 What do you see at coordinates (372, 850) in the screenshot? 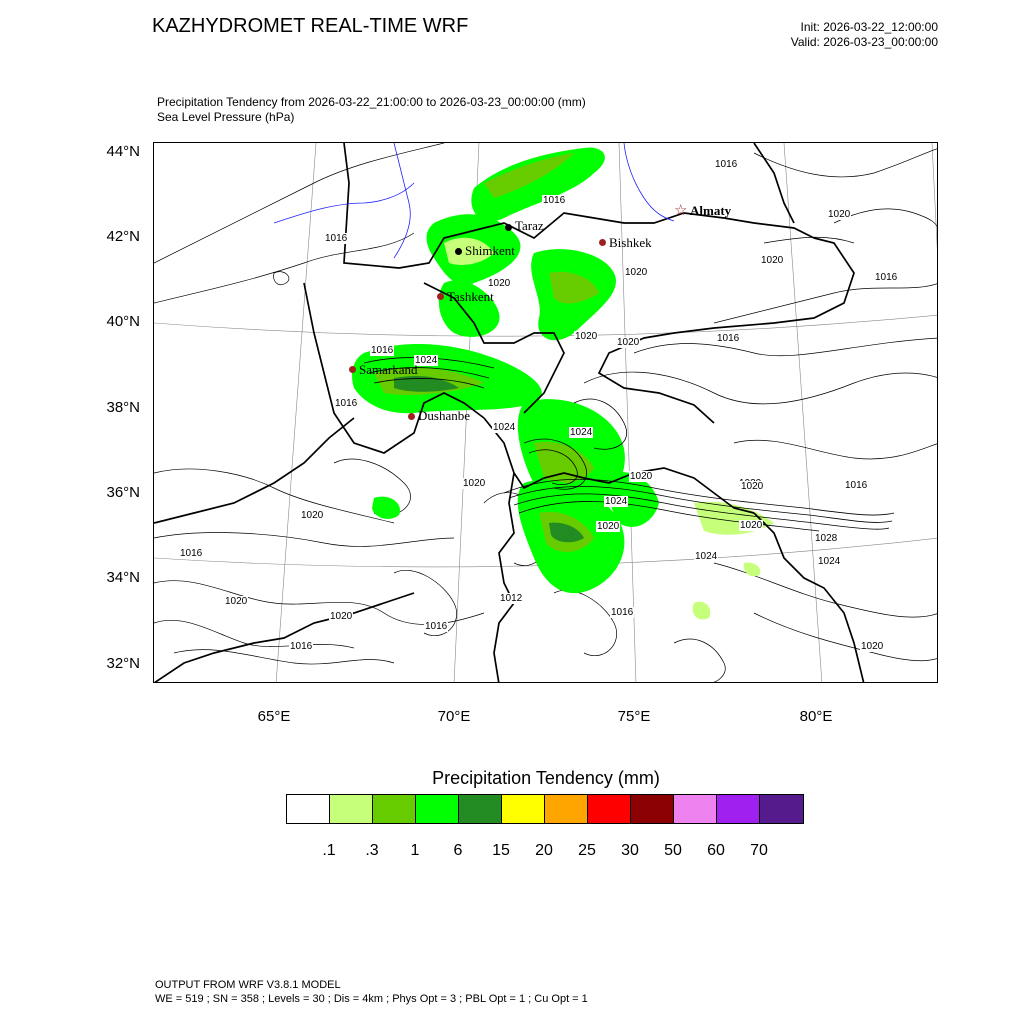
I see `colorbar-tick-label: .3` at bounding box center [372, 850].